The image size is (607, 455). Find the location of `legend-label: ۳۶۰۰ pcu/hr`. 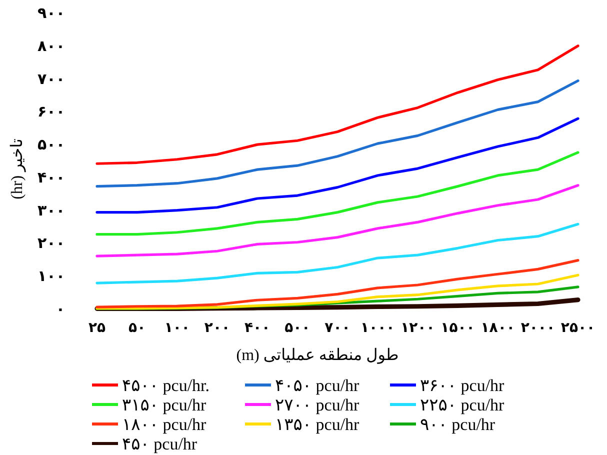

legend-label: ۳۶۰۰ pcu/hr is located at coordinates (462, 385).